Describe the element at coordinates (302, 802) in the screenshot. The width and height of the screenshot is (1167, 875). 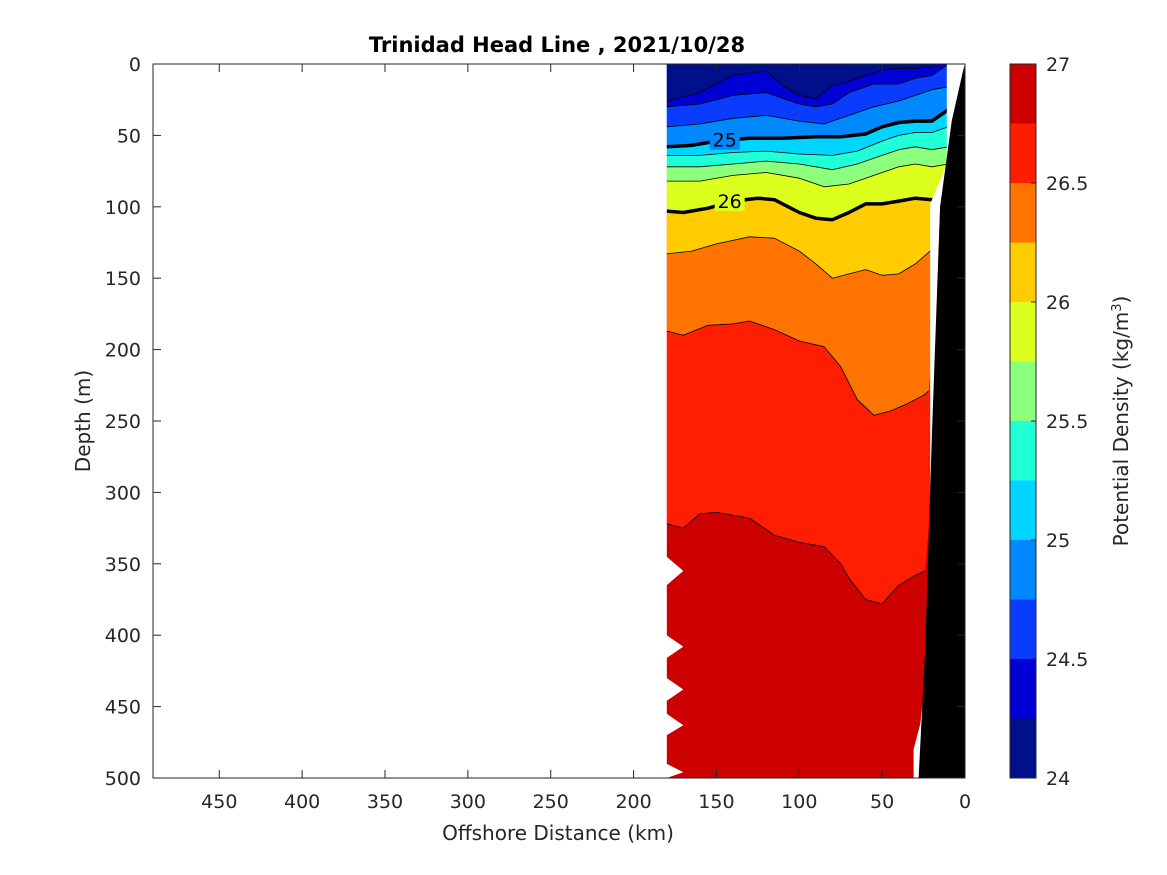
I see `x-tick-label: 400` at that location.